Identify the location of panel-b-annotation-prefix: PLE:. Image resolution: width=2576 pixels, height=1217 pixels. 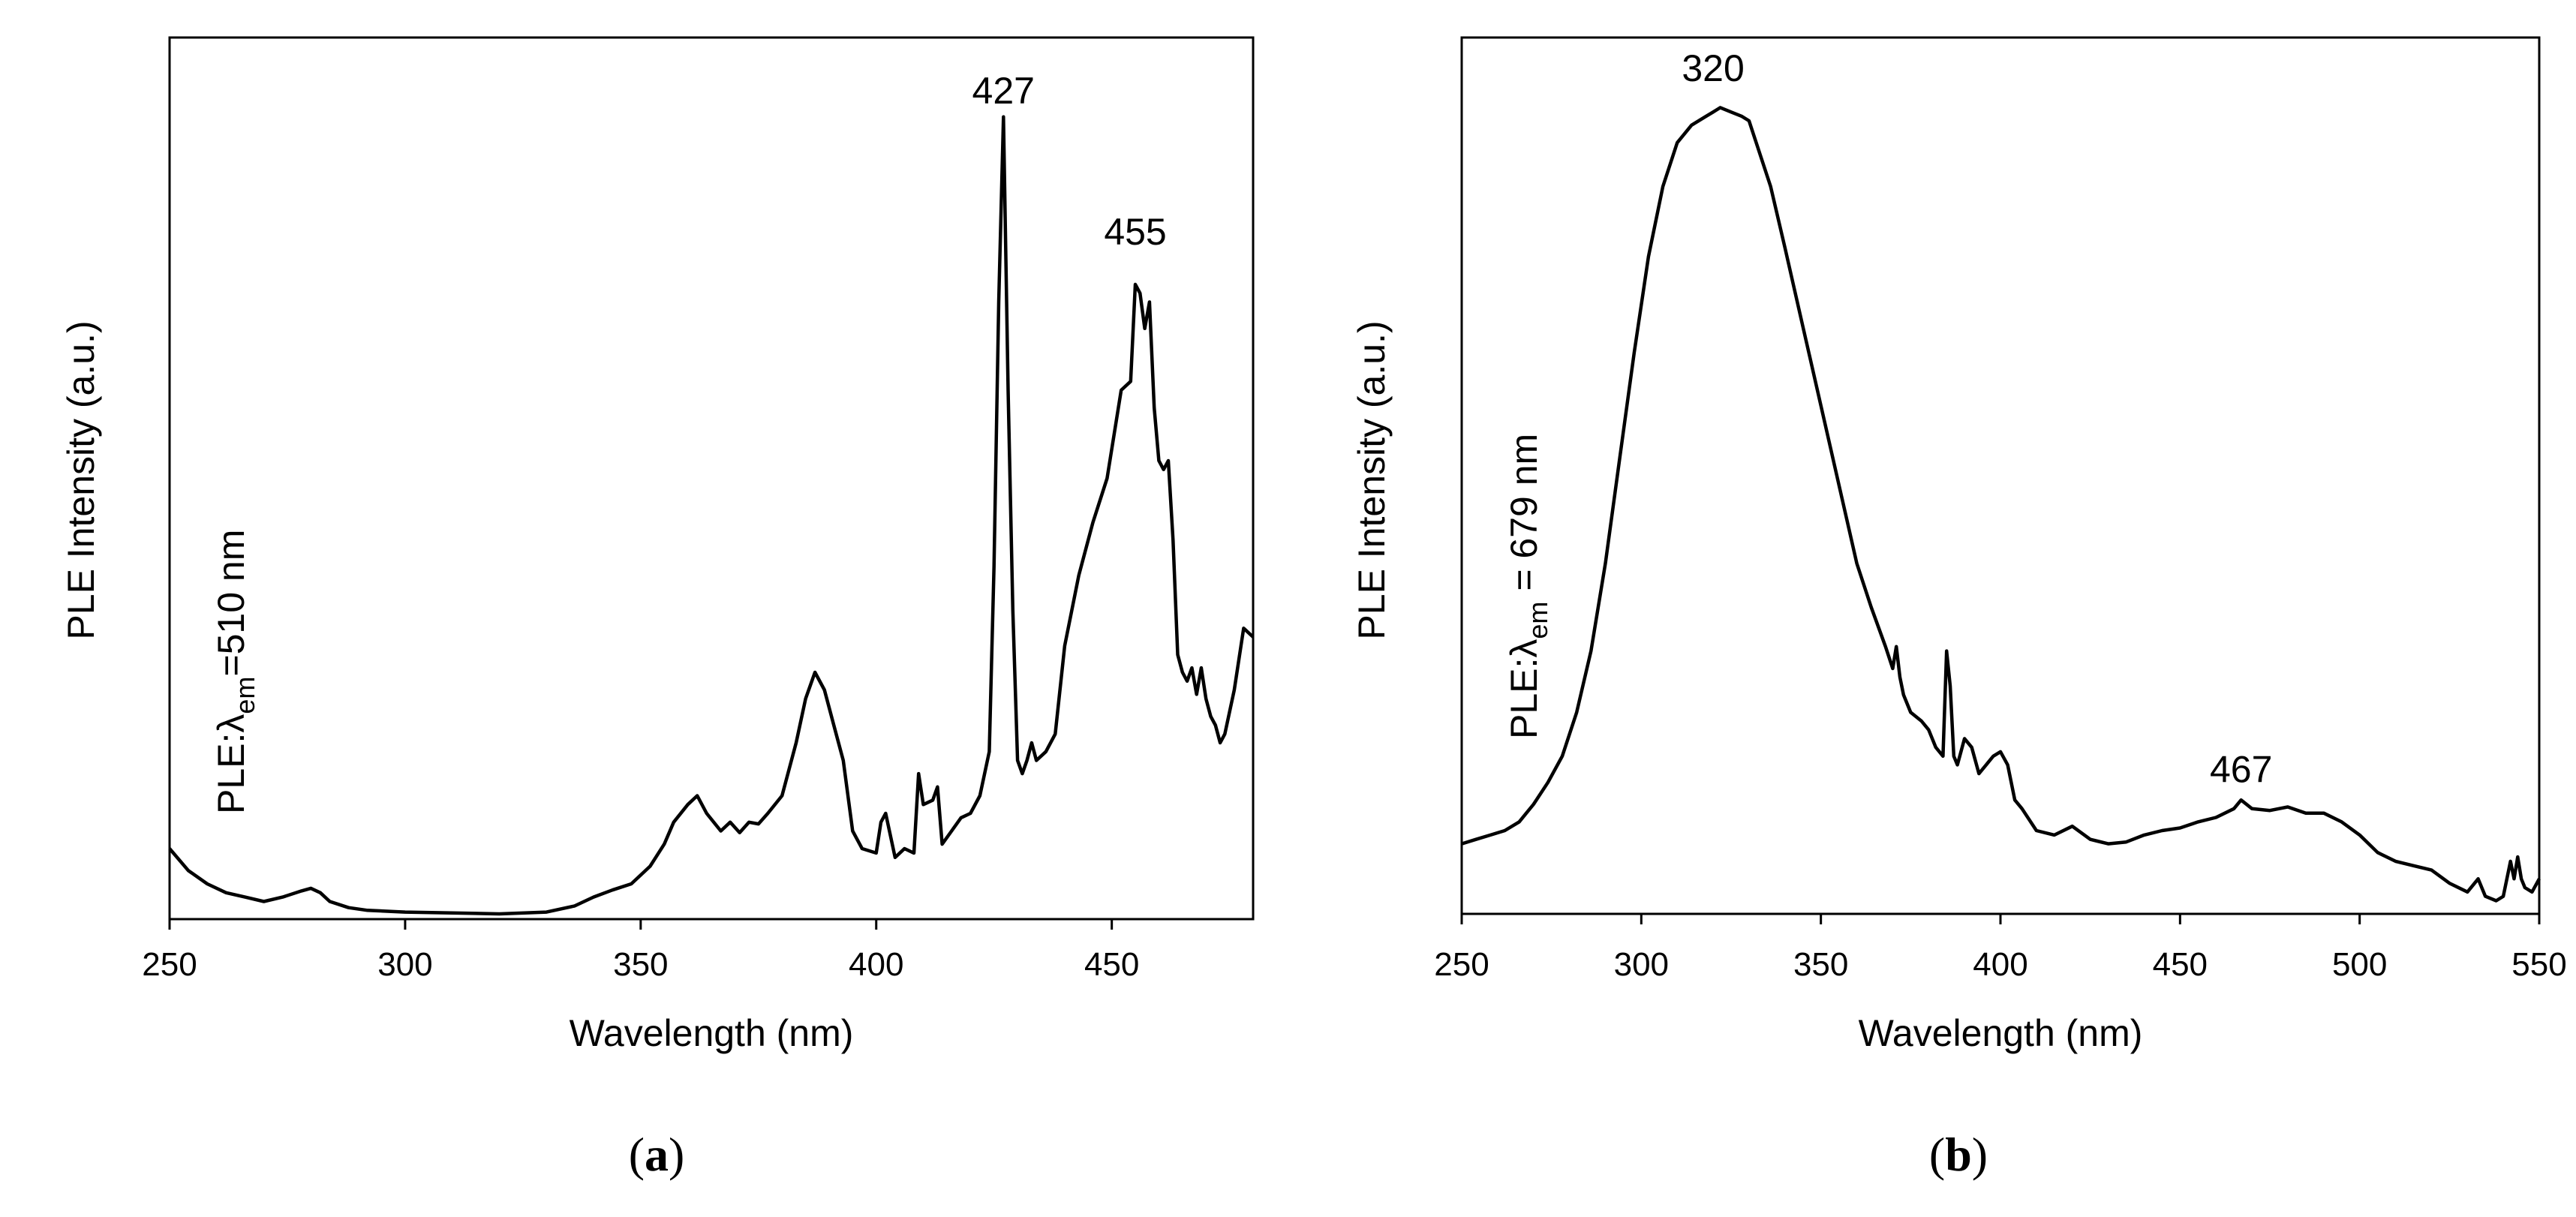
(1524, 698).